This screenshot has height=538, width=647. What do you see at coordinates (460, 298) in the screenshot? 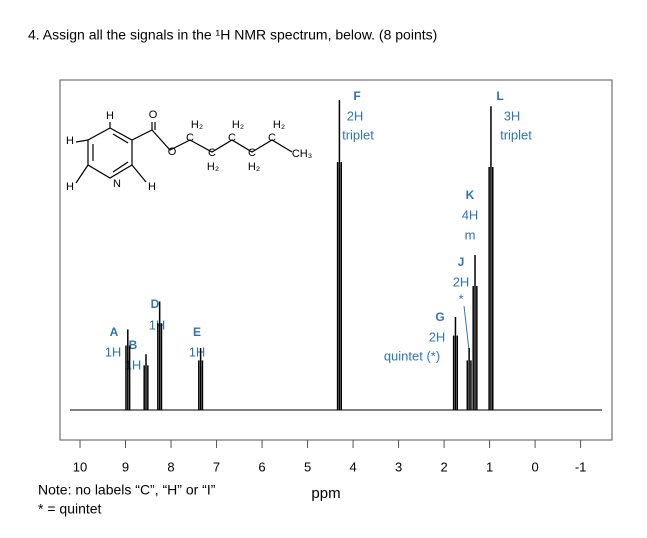
I see `multiplicity: *` at bounding box center [460, 298].